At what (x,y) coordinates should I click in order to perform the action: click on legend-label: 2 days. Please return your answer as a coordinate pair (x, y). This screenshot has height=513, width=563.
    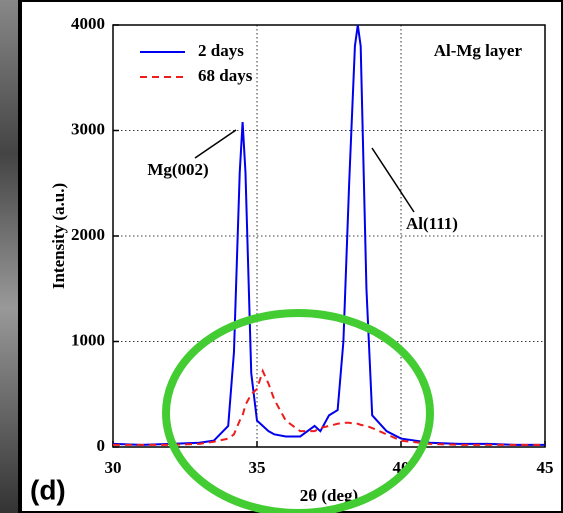
    Looking at the image, I should click on (221, 50).